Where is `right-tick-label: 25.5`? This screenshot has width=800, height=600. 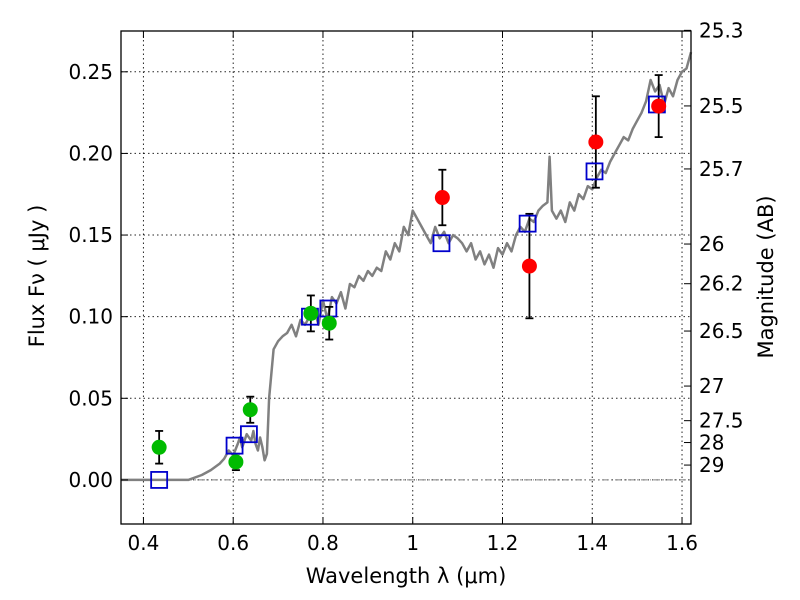 right-tick-label: 25.5 is located at coordinates (721, 106).